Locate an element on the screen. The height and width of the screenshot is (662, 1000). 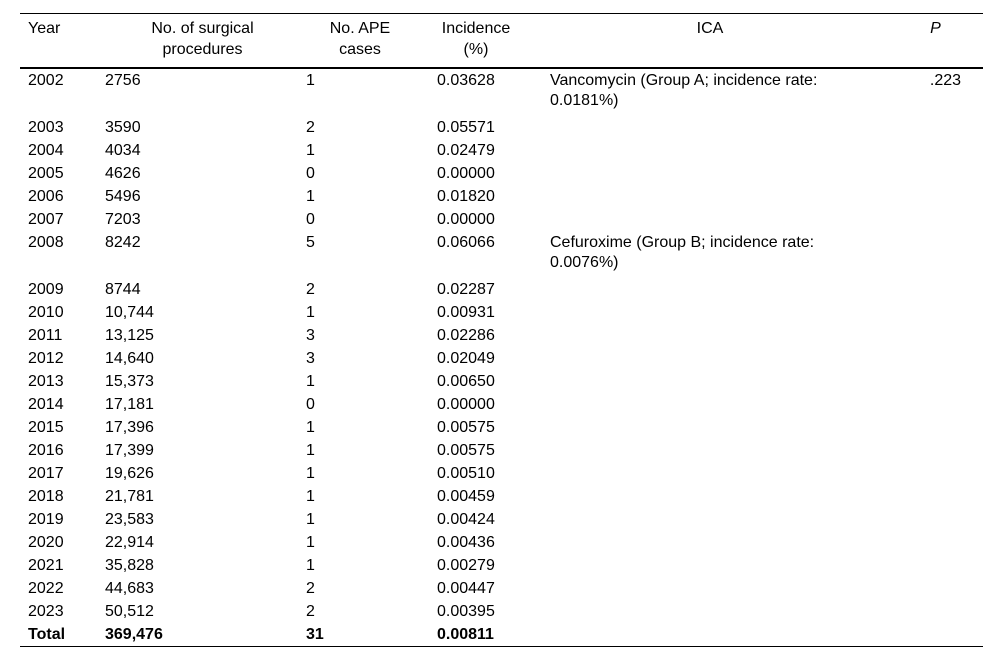
cell-incidence: 0.00279 is located at coordinates (466, 565).